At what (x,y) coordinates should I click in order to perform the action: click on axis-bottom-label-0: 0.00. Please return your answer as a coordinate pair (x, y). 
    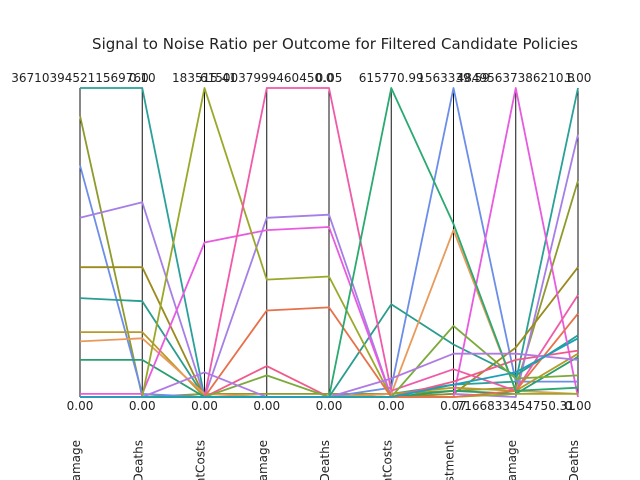
    Looking at the image, I should click on (80, 406).